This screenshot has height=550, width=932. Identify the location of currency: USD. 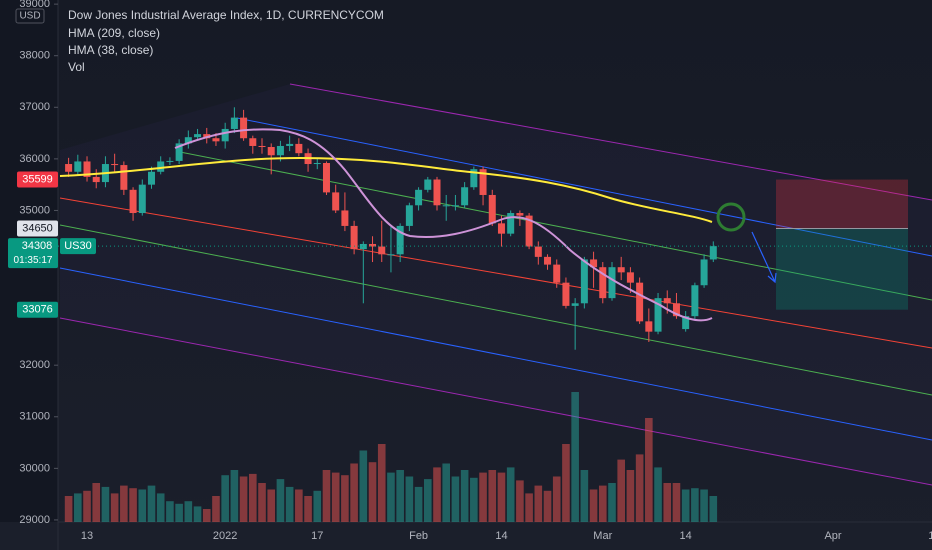
(29, 16).